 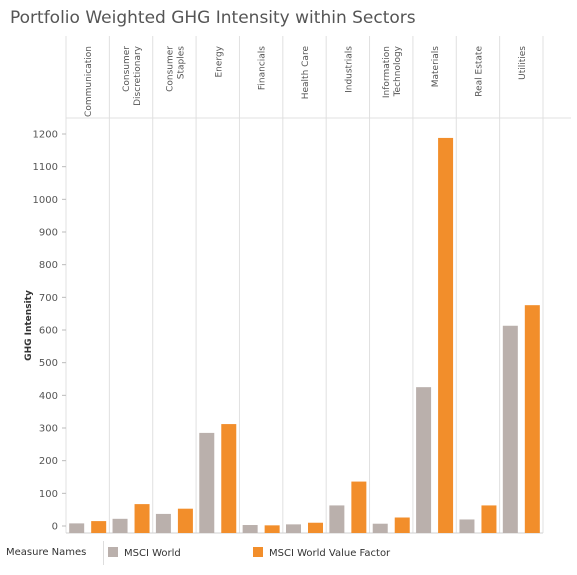 I want to click on legend-item-msci-world-value-factor: MSCI World Value Factor, so click(x=321, y=553).